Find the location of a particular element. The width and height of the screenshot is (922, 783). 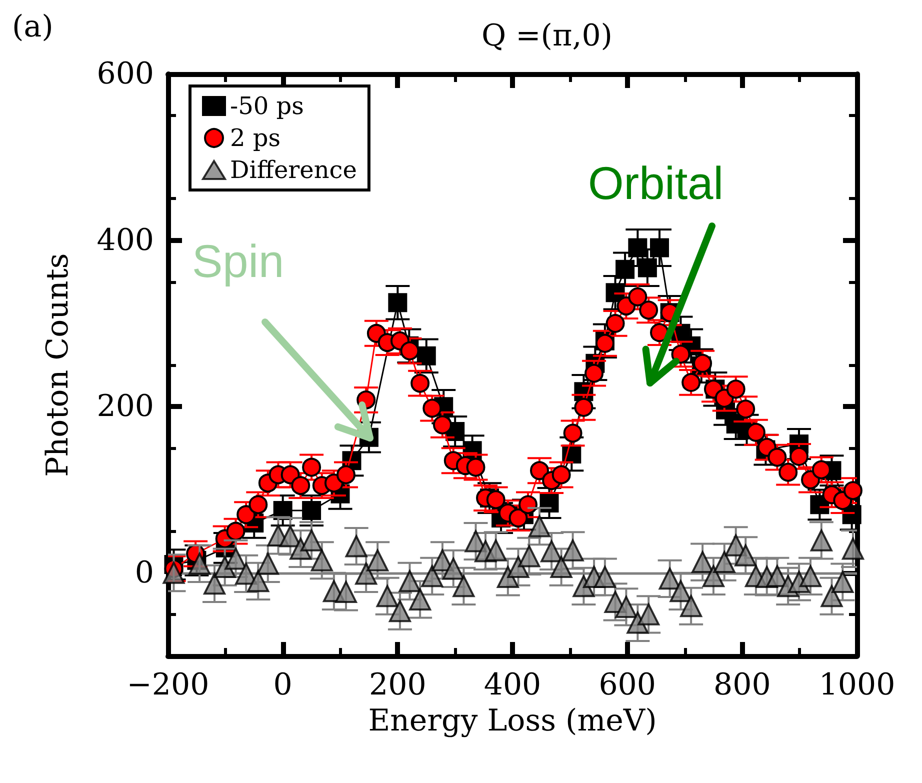

y-tick-label: 600 is located at coordinates (125, 74).